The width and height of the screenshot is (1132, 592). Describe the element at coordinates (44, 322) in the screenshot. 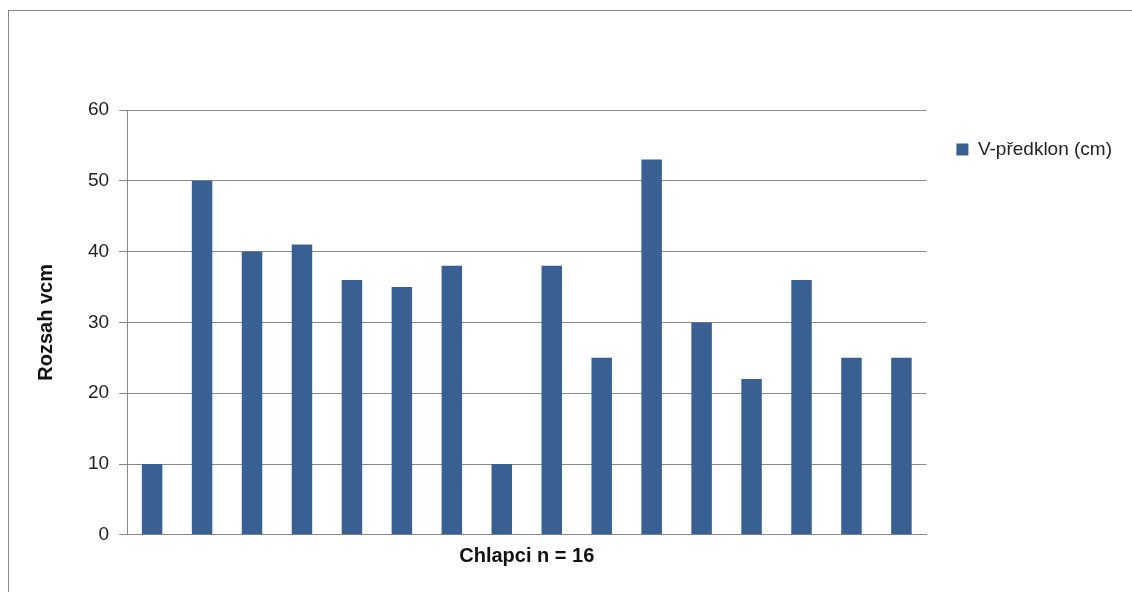

I see `y-axis-title: Rozsah vcm` at that location.